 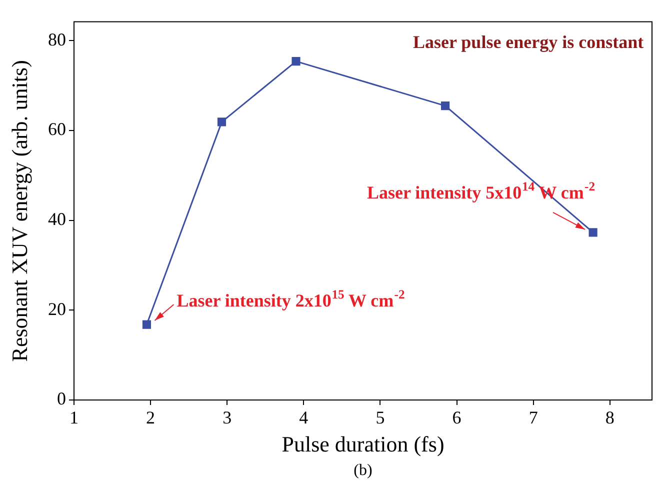 I want to click on x-tick-label: 2, so click(x=151, y=418).